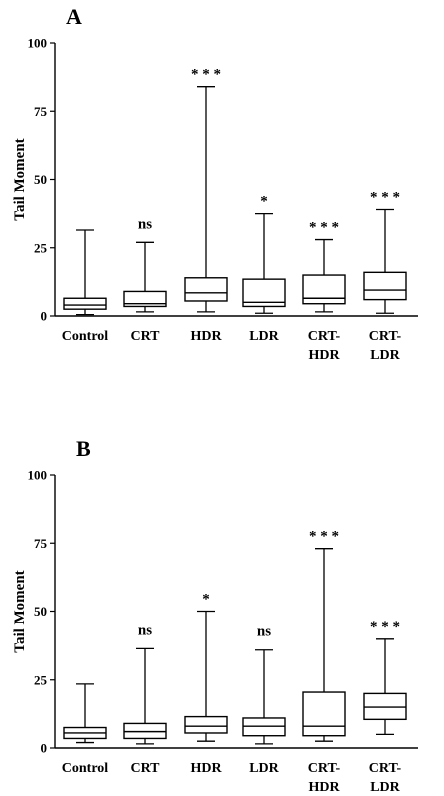  I want to click on box-3: * LDR, so click(264, 269).